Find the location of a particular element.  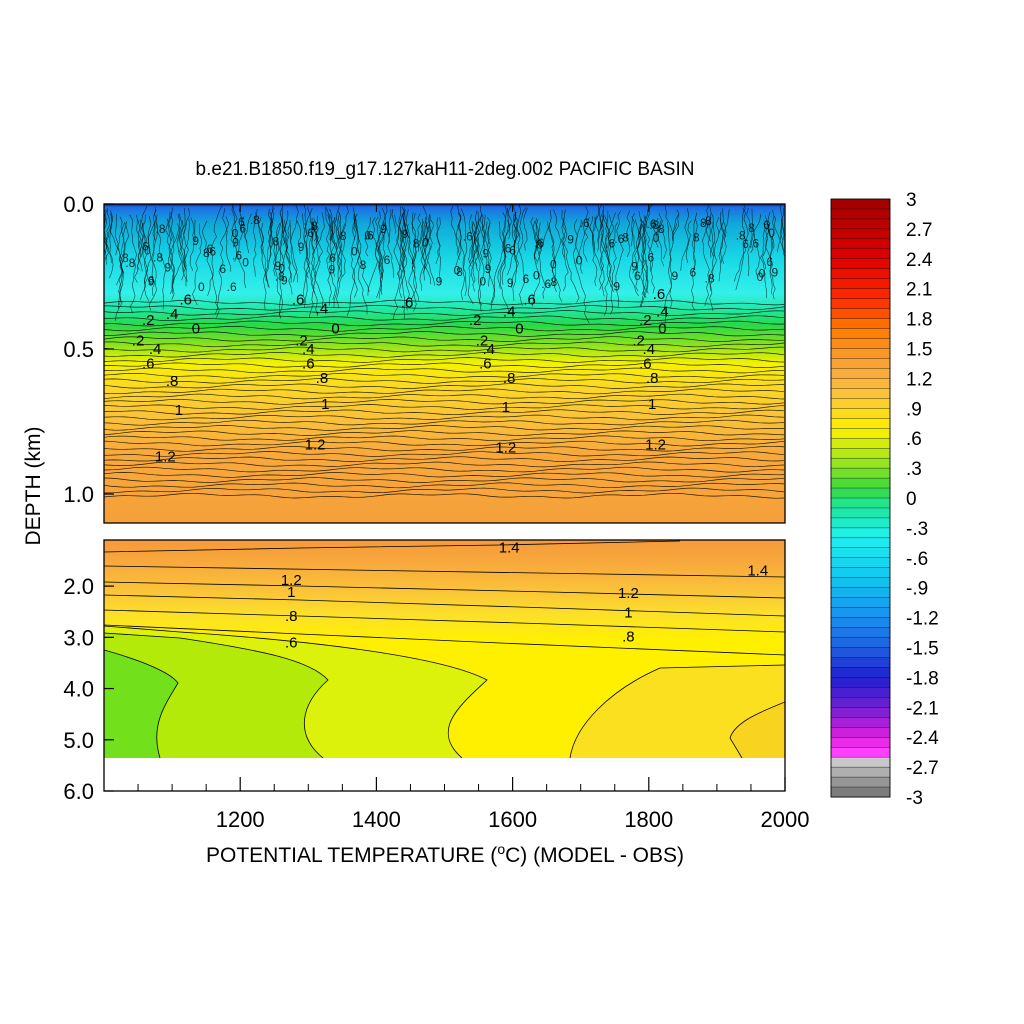

colorbar-tick-label: 2.4 is located at coordinates (919, 260).